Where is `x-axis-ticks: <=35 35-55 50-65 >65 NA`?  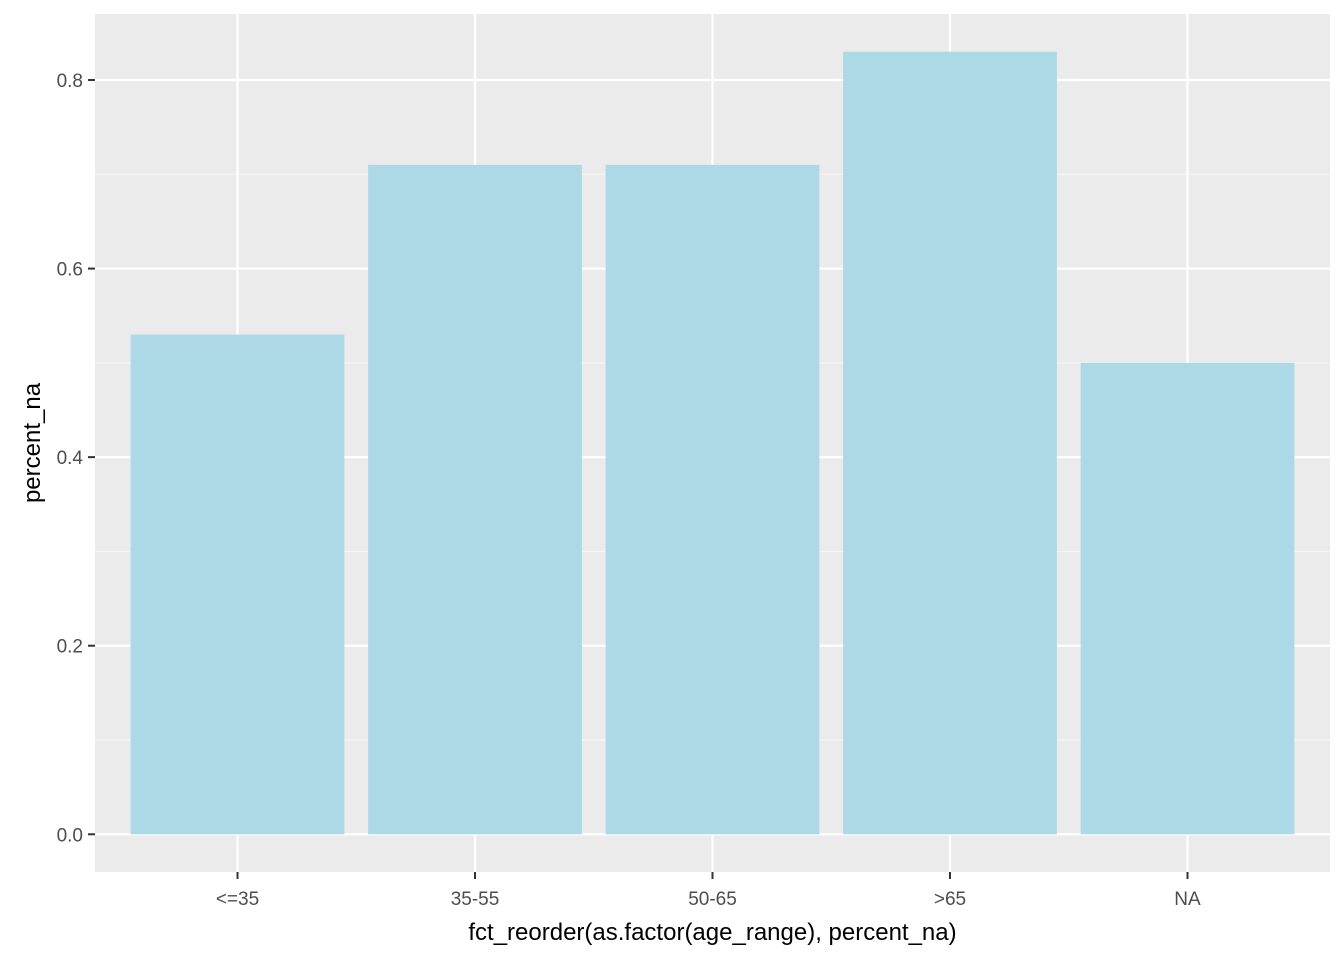 x-axis-ticks: <=35 35-55 50-65 >65 NA is located at coordinates (708, 891).